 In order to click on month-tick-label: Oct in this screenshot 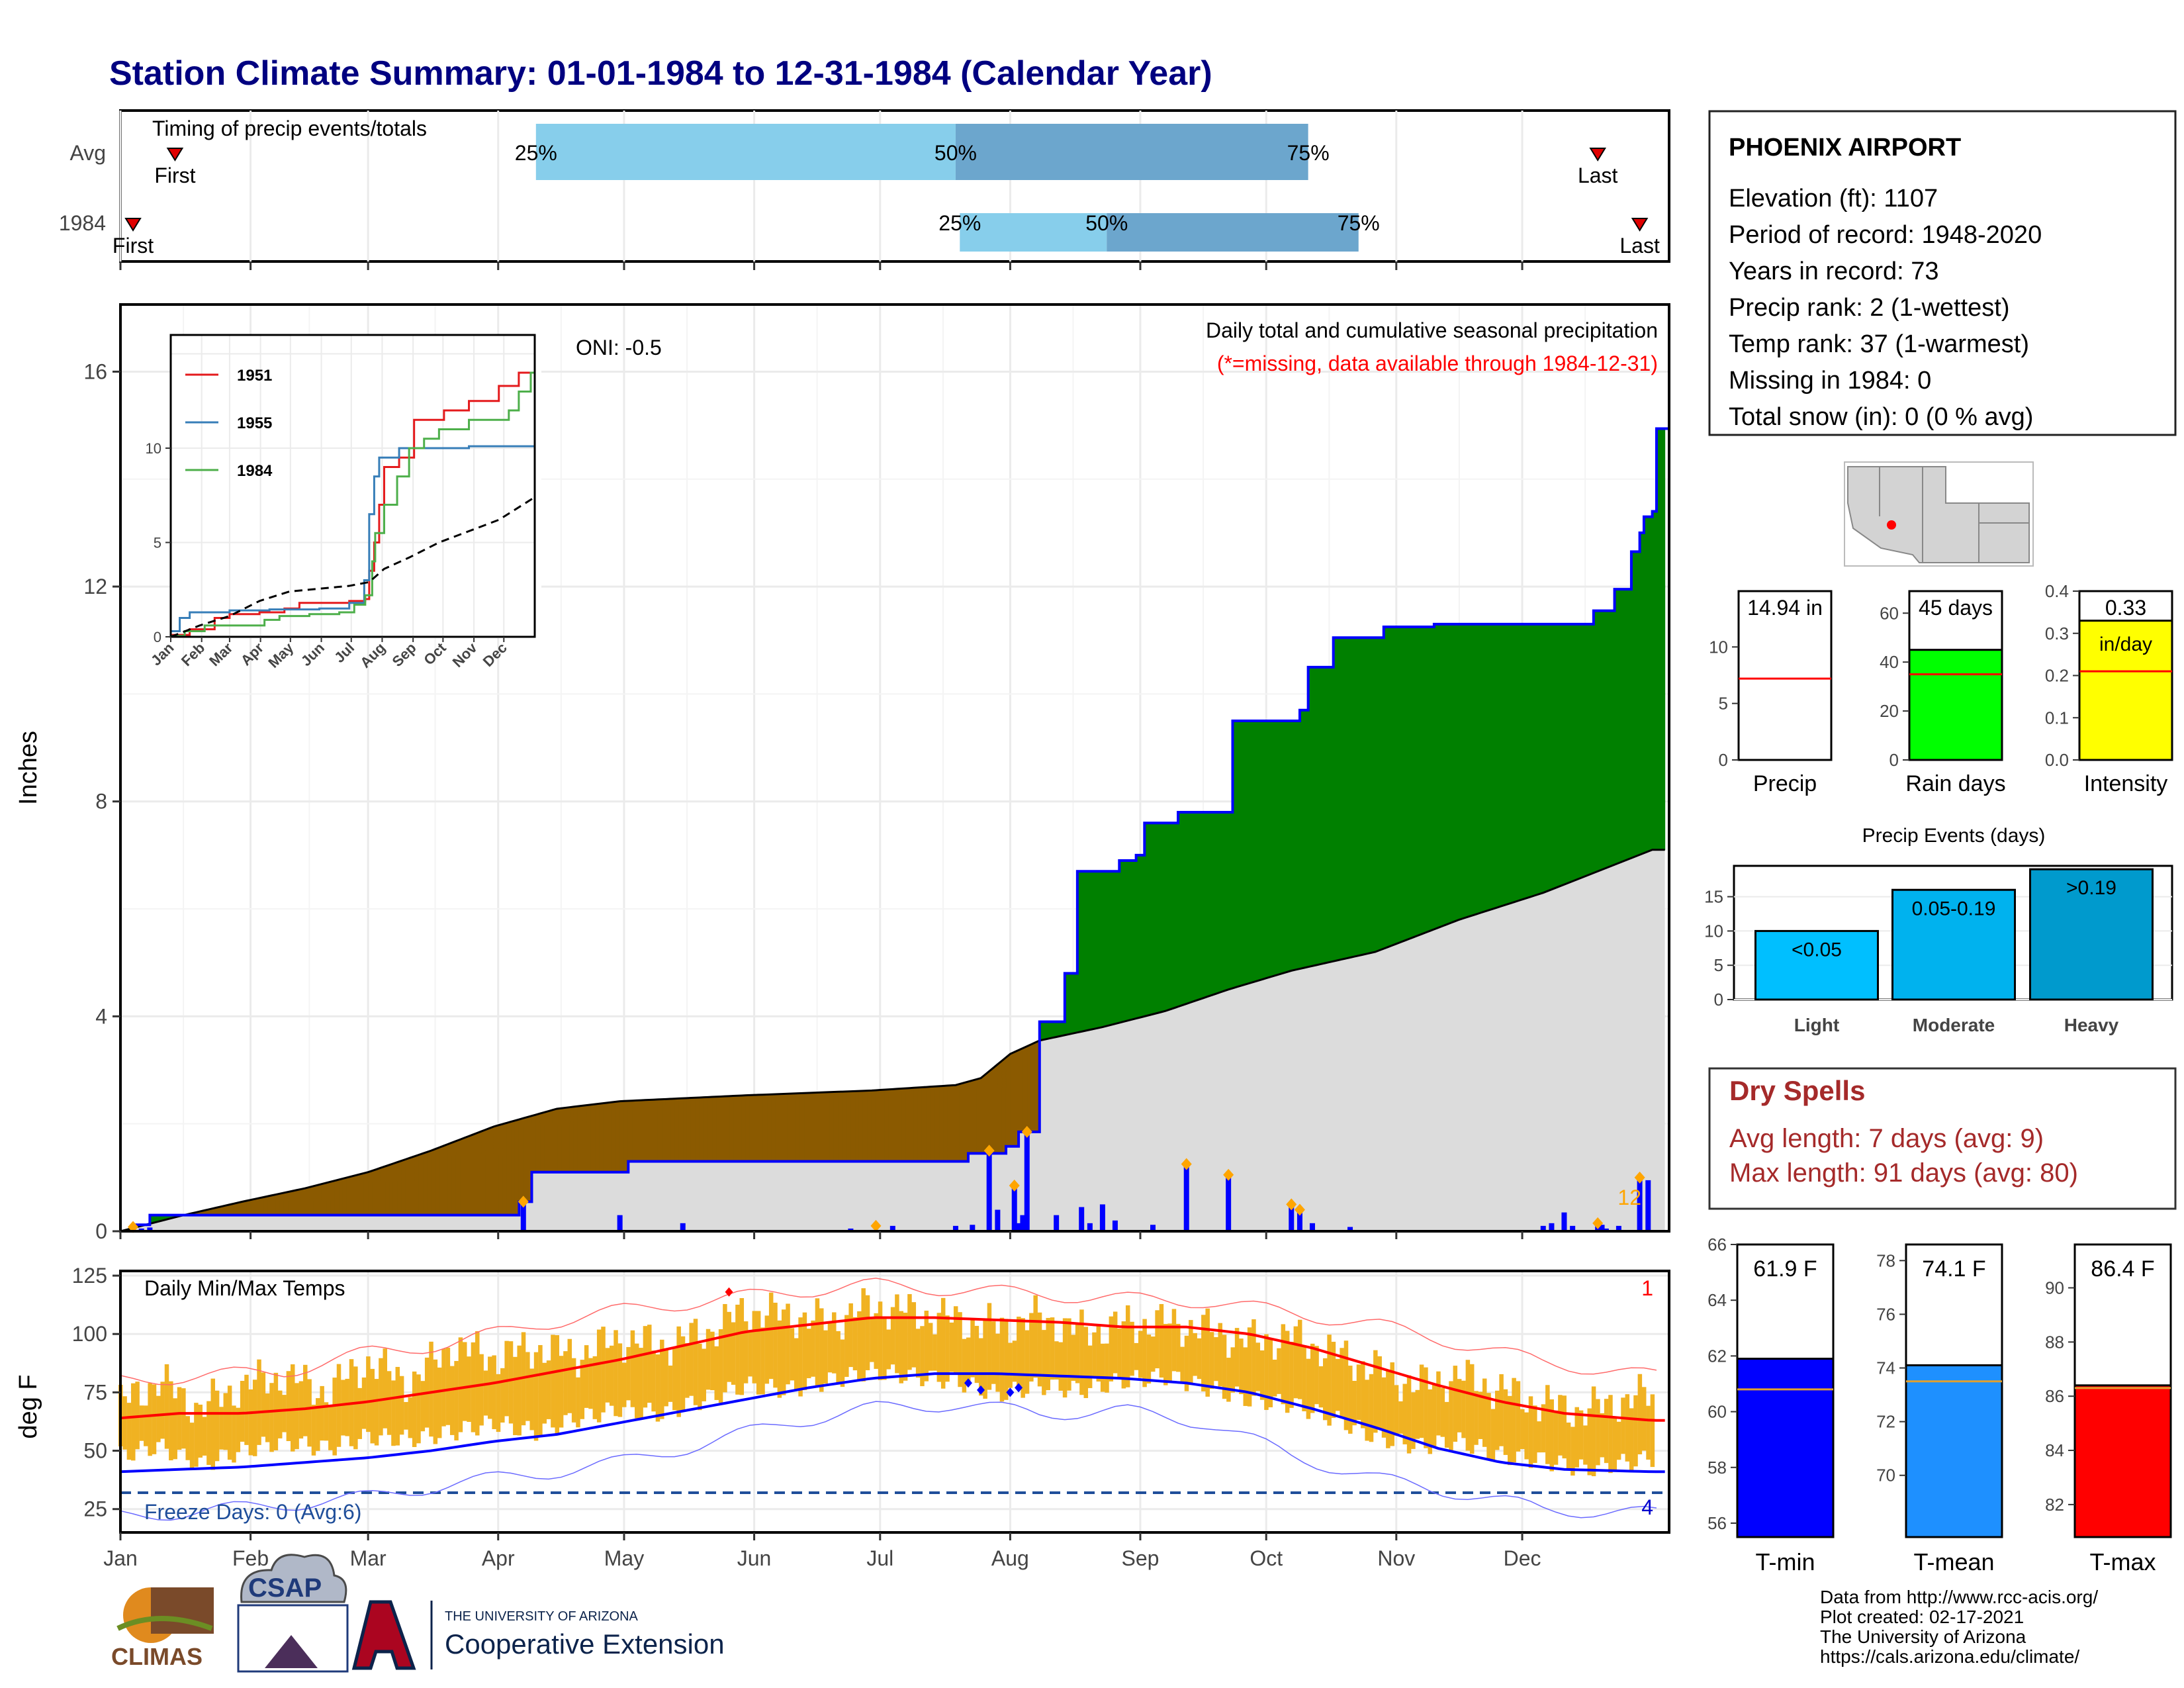, I will do `click(1267, 1558)`.